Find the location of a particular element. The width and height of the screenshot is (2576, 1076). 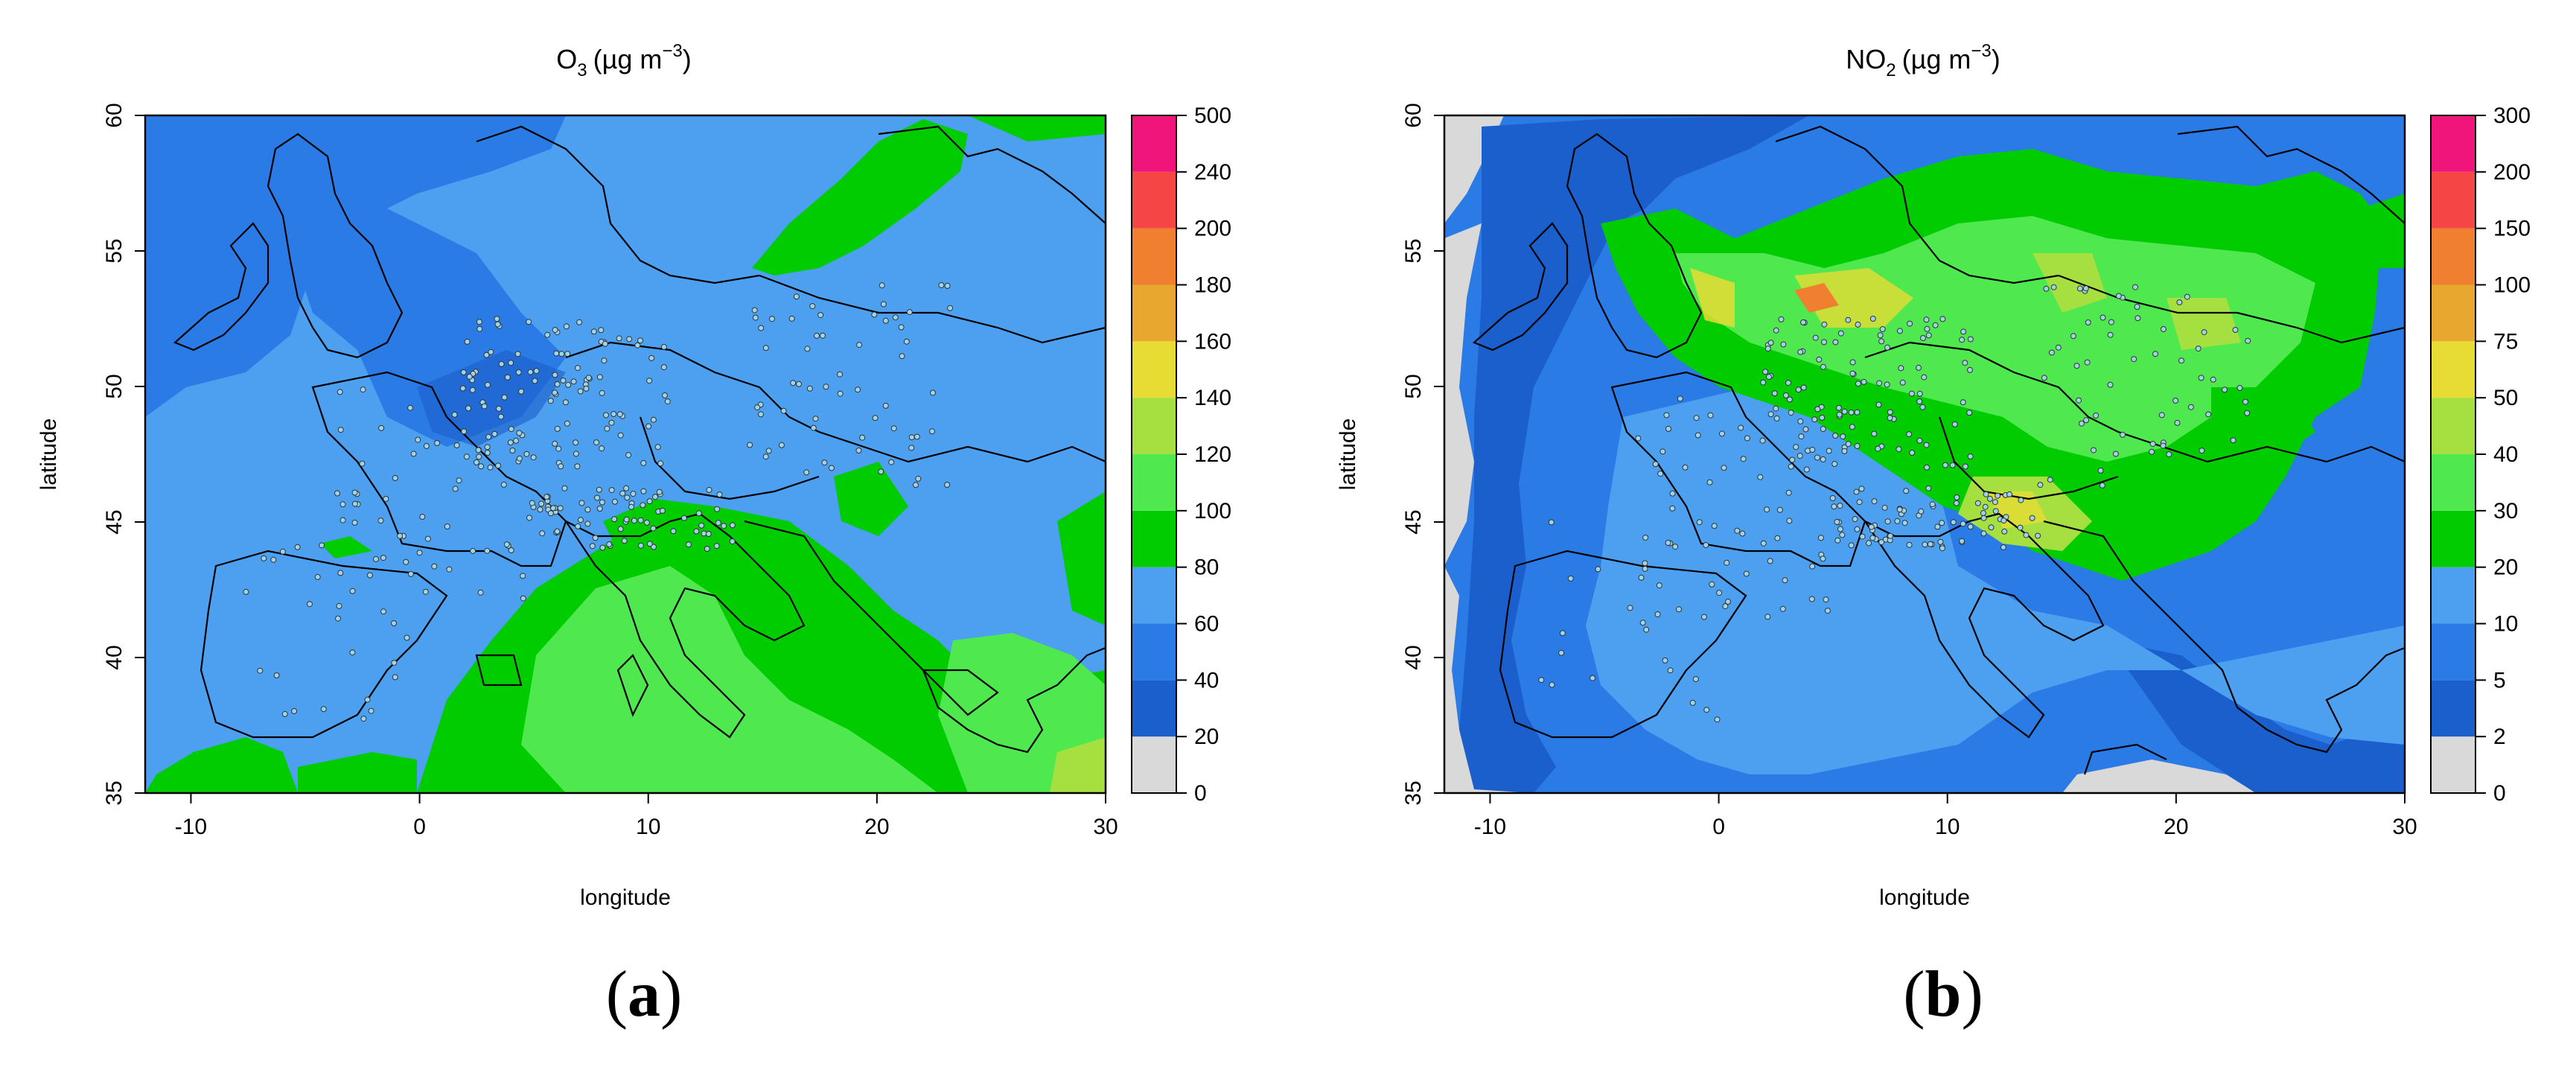

x-axis-label: longitude is located at coordinates (625, 897).